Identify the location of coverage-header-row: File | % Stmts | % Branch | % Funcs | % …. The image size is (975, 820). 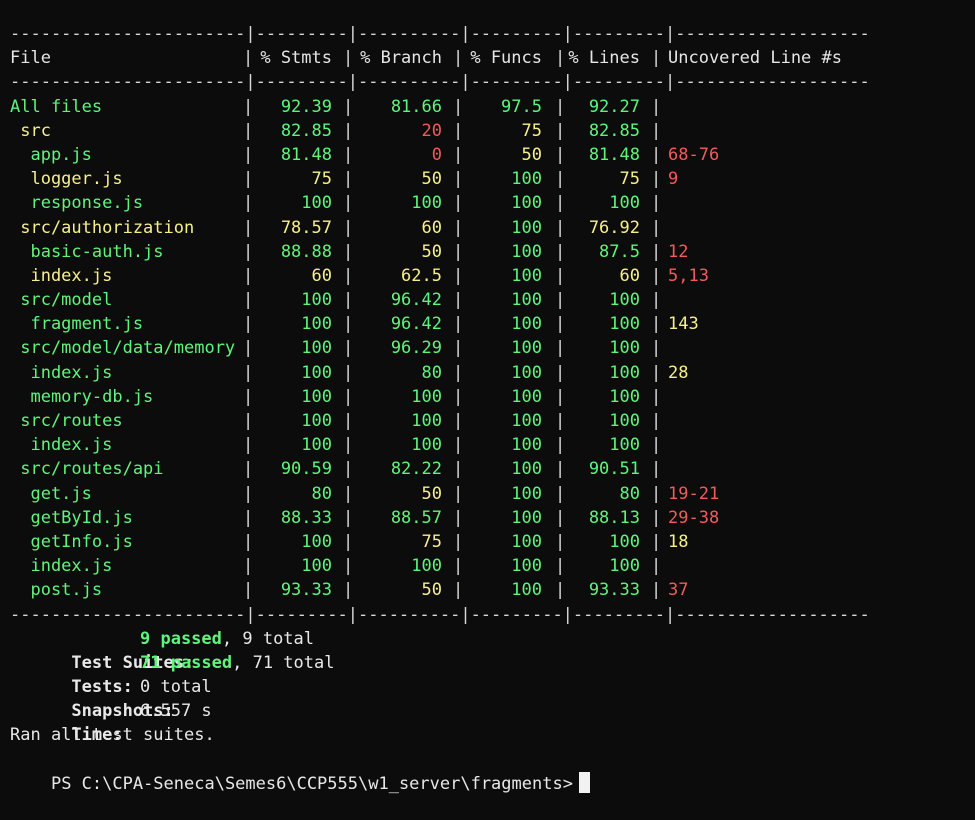
(490, 58).